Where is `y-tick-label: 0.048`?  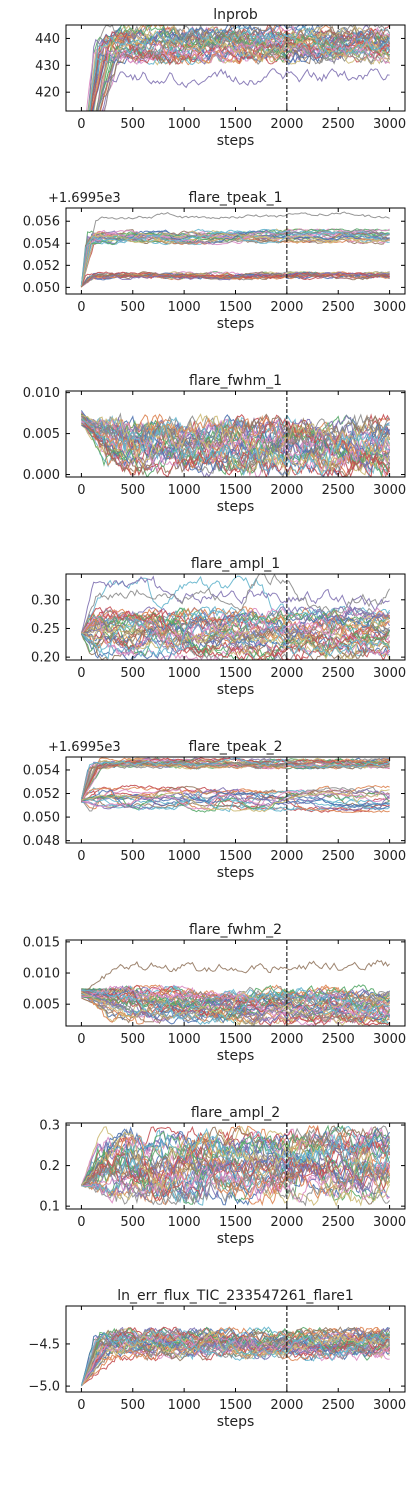
y-tick-label: 0.048 is located at coordinates (41, 841).